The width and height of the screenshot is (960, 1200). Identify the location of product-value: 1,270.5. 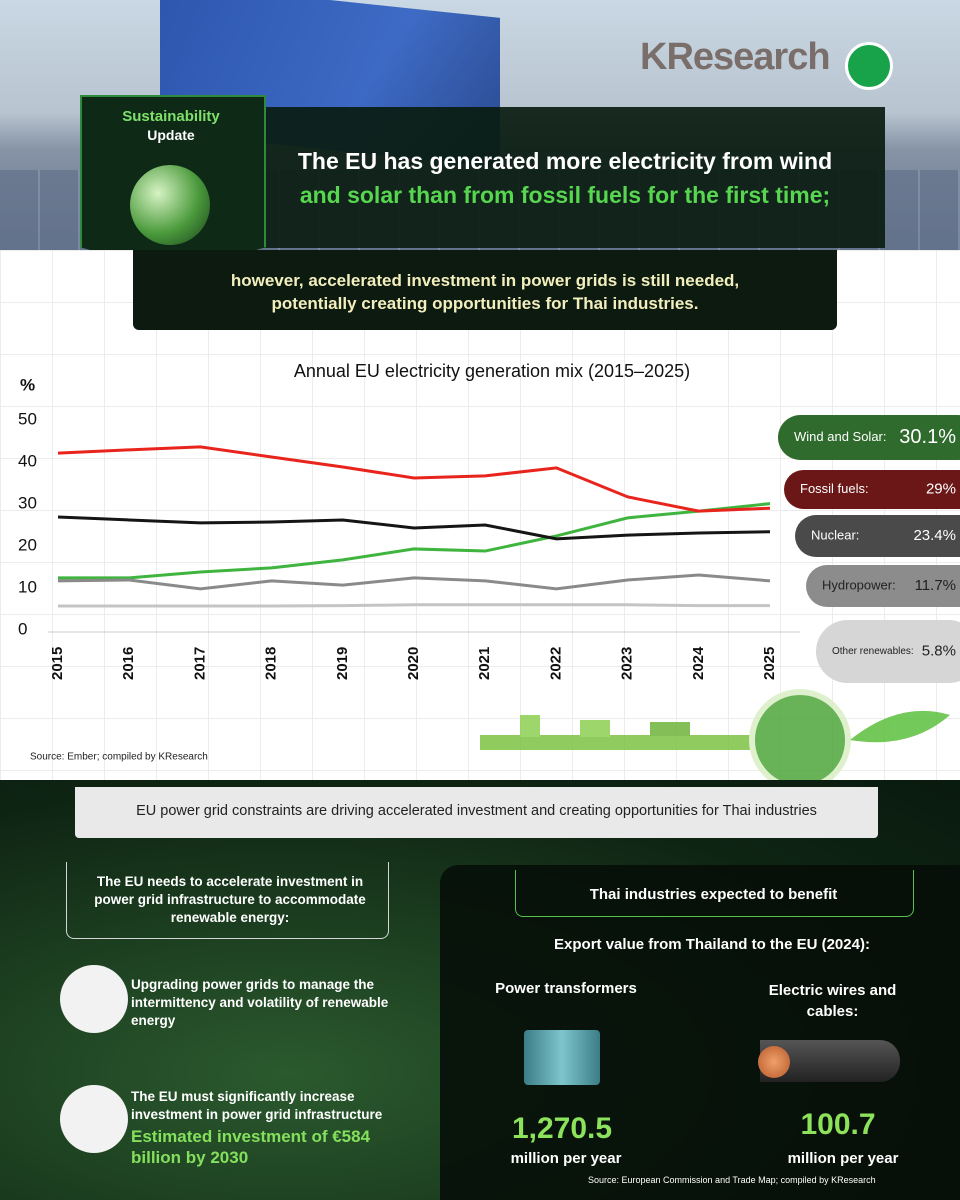
(562, 1128).